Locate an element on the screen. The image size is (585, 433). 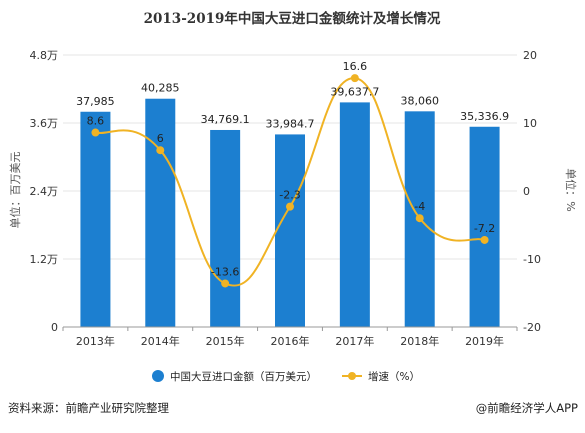
bar-value-label: 34,769.1 is located at coordinates (225, 119).